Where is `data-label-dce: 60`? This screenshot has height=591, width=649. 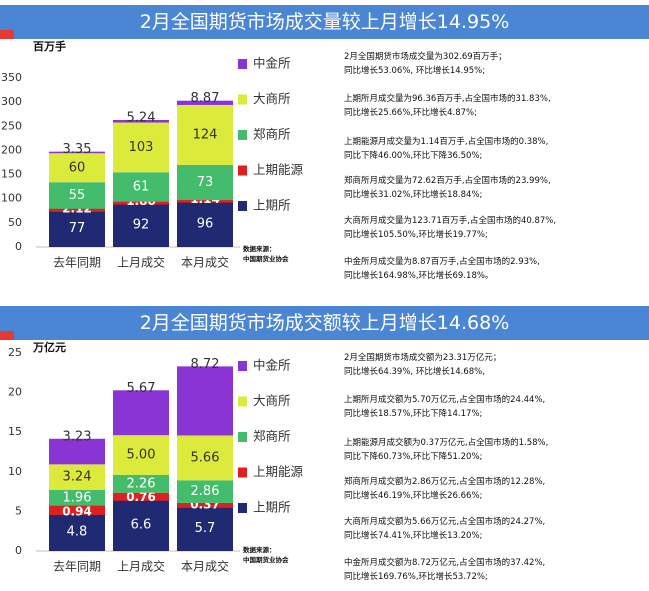
data-label-dce: 60 is located at coordinates (77, 167).